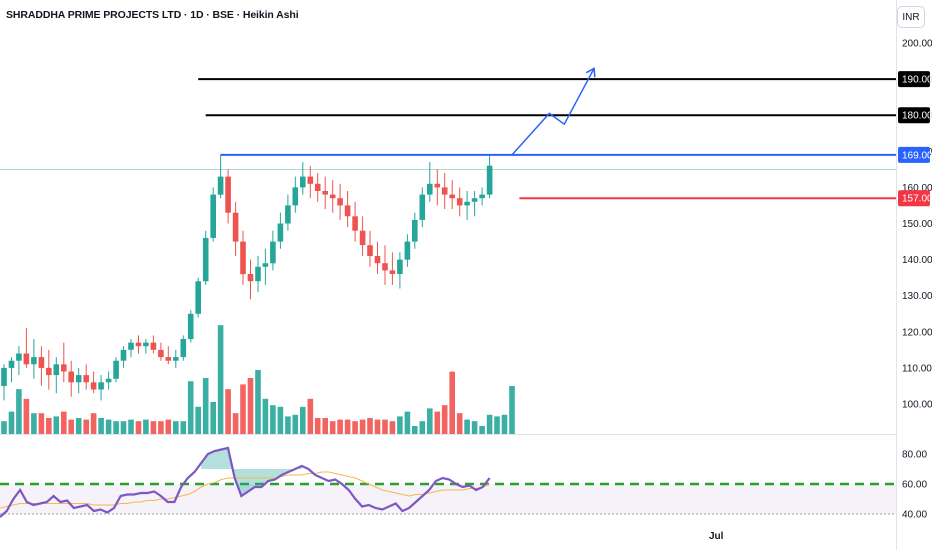  I want to click on rsi-panel, so click(448, 482).